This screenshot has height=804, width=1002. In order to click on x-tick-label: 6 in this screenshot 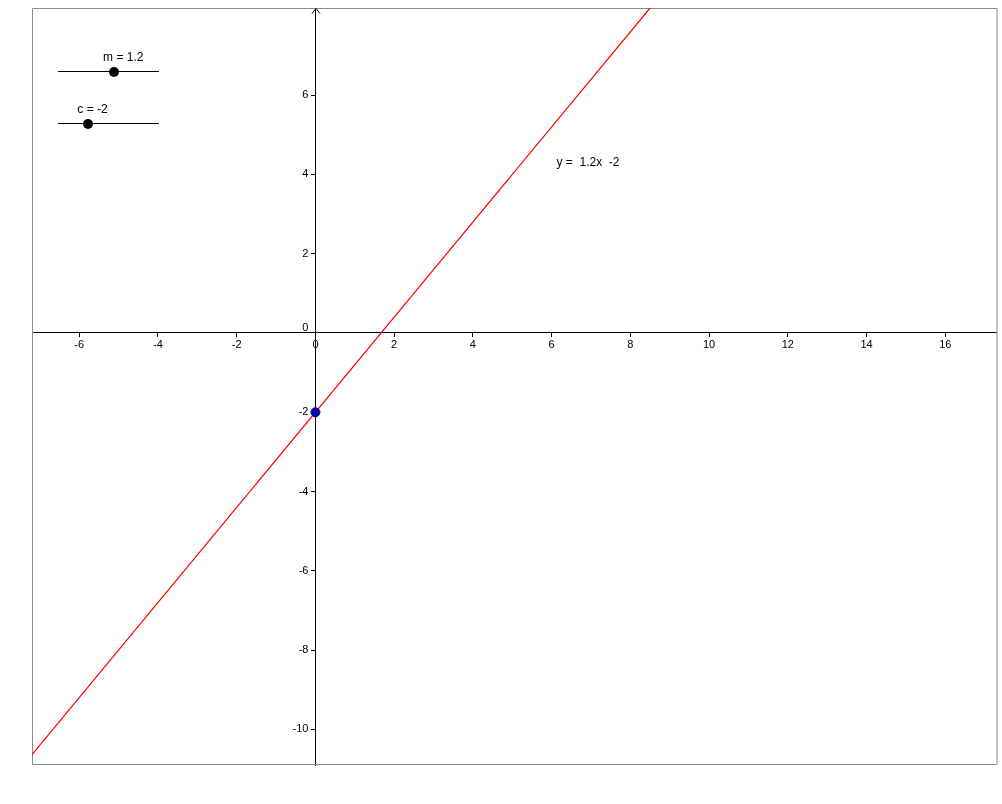, I will do `click(551, 343)`.